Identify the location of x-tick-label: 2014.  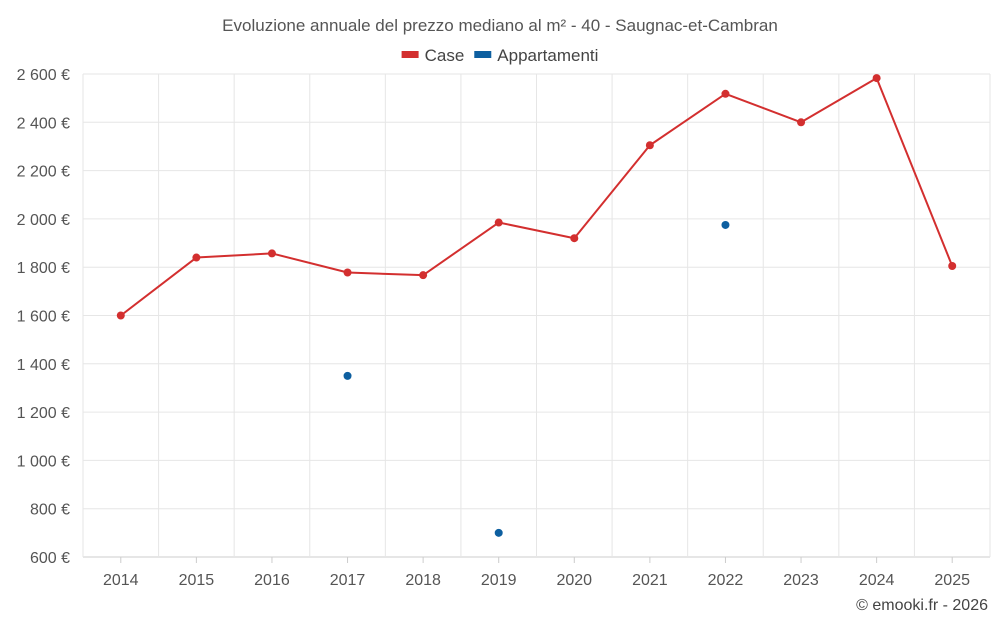
(121, 580).